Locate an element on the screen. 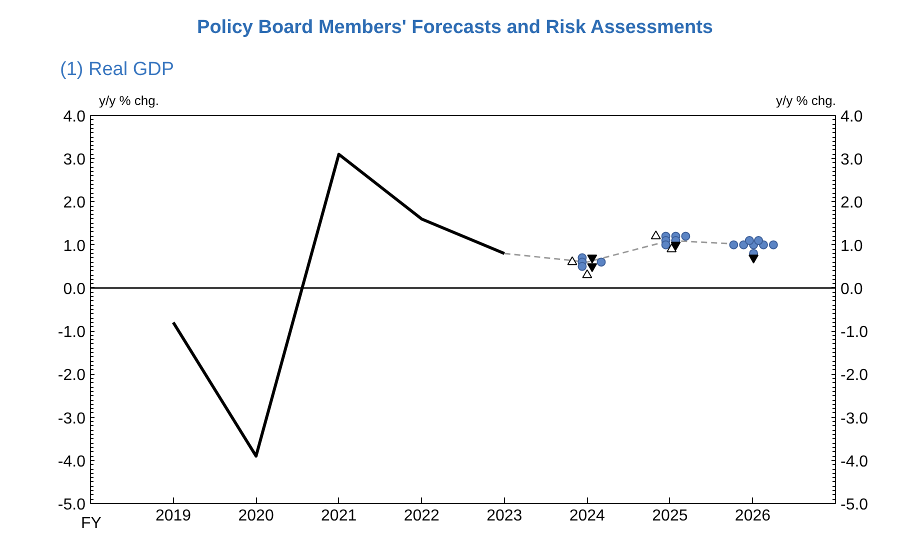  y2-tick-label: -5.0 is located at coordinates (854, 505).